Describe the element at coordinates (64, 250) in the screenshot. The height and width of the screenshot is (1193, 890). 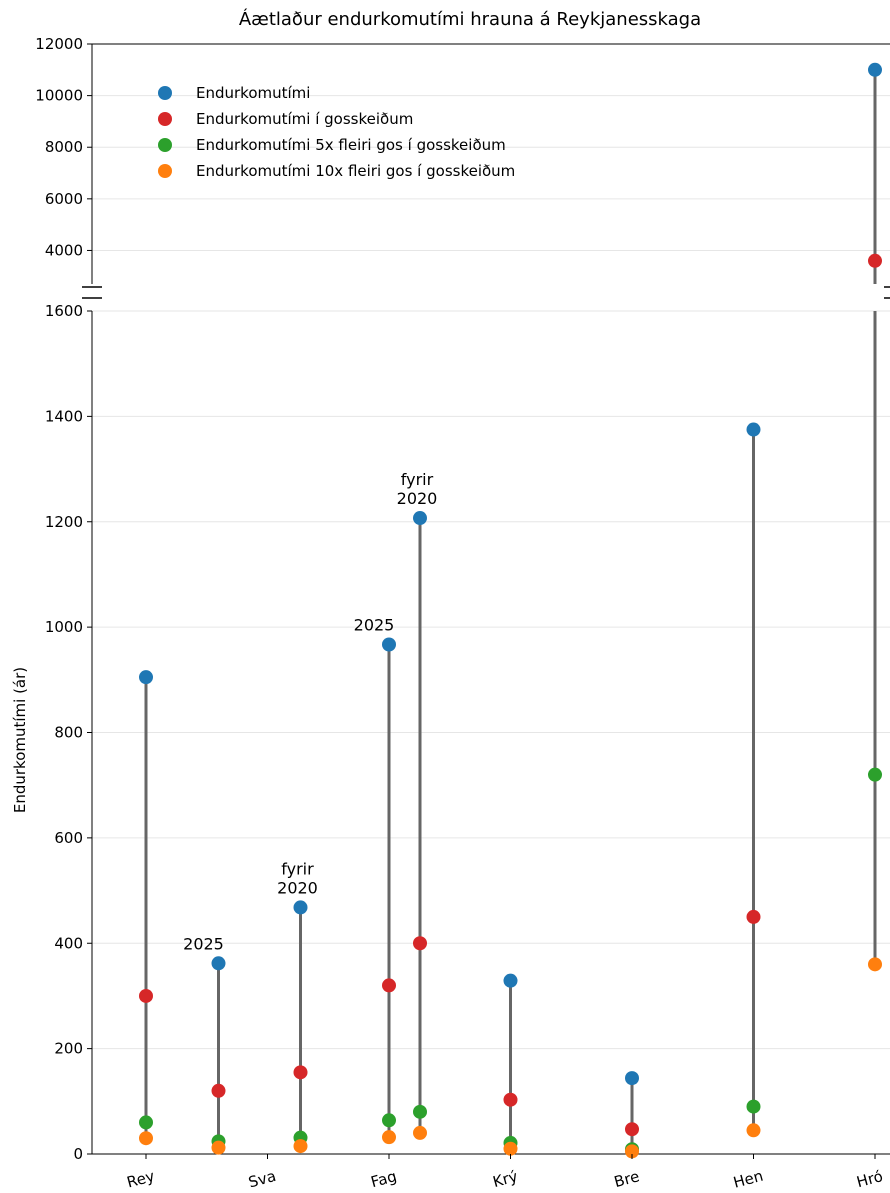
I see `y-tick-label: 4000` at that location.